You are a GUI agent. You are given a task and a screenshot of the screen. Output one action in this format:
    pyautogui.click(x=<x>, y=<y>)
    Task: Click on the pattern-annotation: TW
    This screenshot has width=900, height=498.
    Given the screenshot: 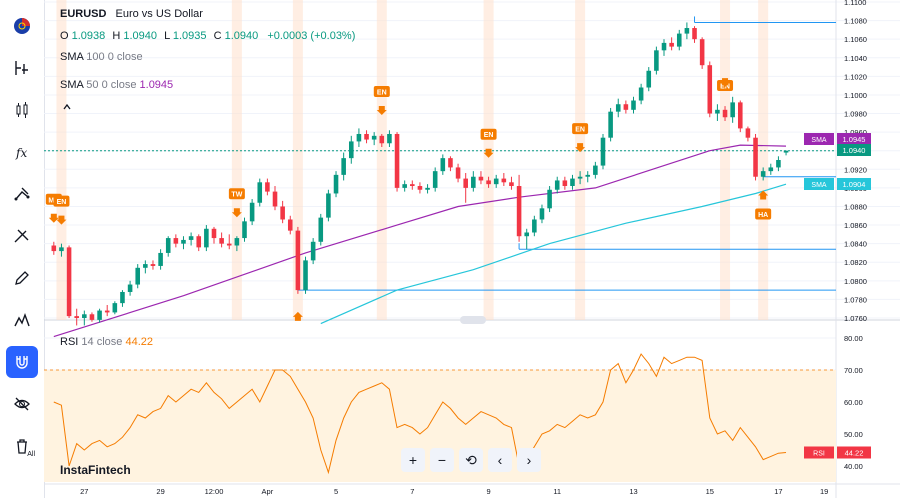 What is the action you would take?
    pyautogui.click(x=236, y=203)
    